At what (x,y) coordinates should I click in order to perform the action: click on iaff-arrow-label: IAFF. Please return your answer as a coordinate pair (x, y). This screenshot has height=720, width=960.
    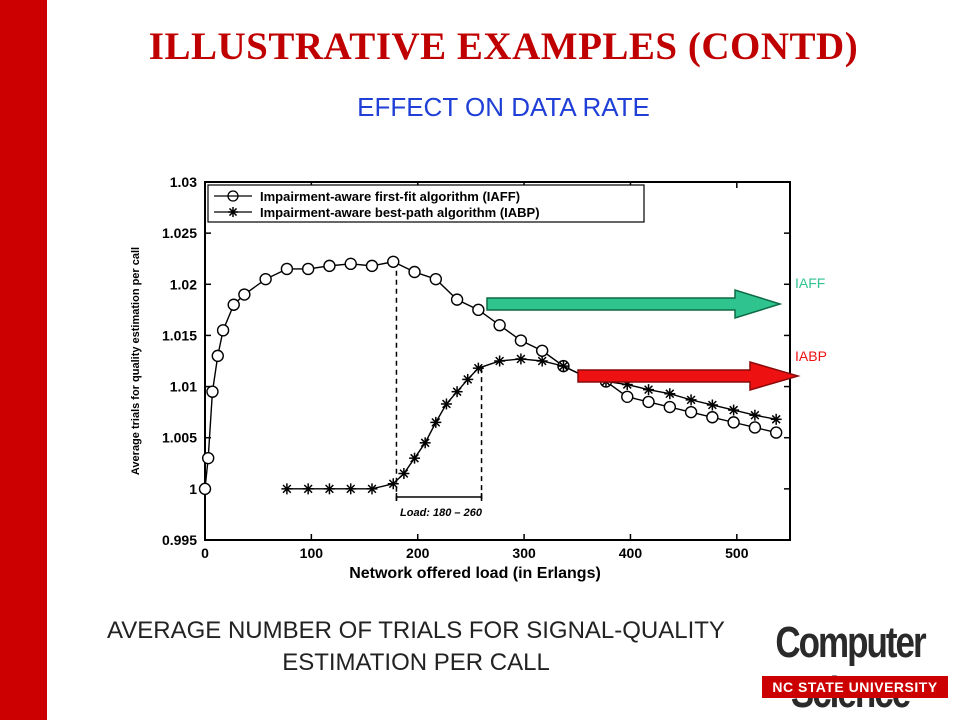
    Looking at the image, I should click on (810, 283).